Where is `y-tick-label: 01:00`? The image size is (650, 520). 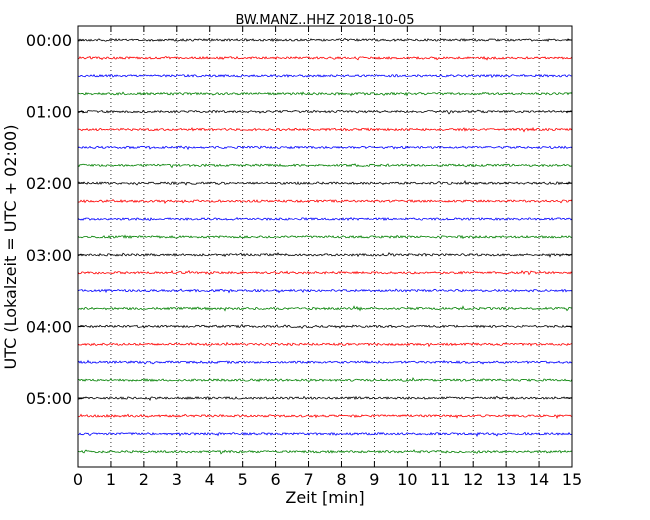
y-tick-label: 01:00 is located at coordinates (49, 112).